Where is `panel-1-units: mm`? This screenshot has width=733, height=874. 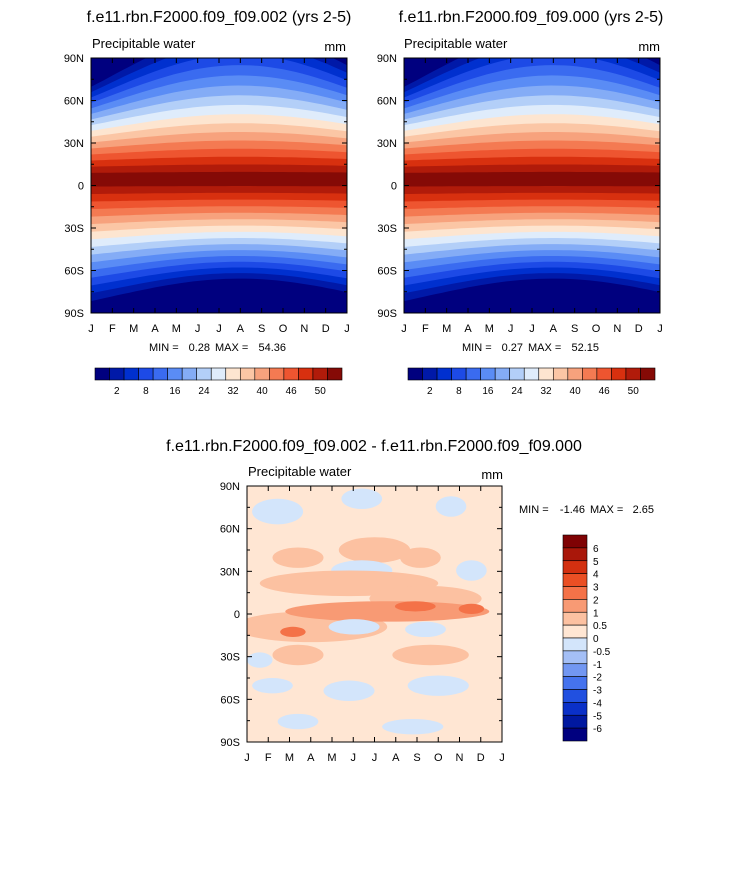
panel-1-units: mm is located at coordinates (335, 46).